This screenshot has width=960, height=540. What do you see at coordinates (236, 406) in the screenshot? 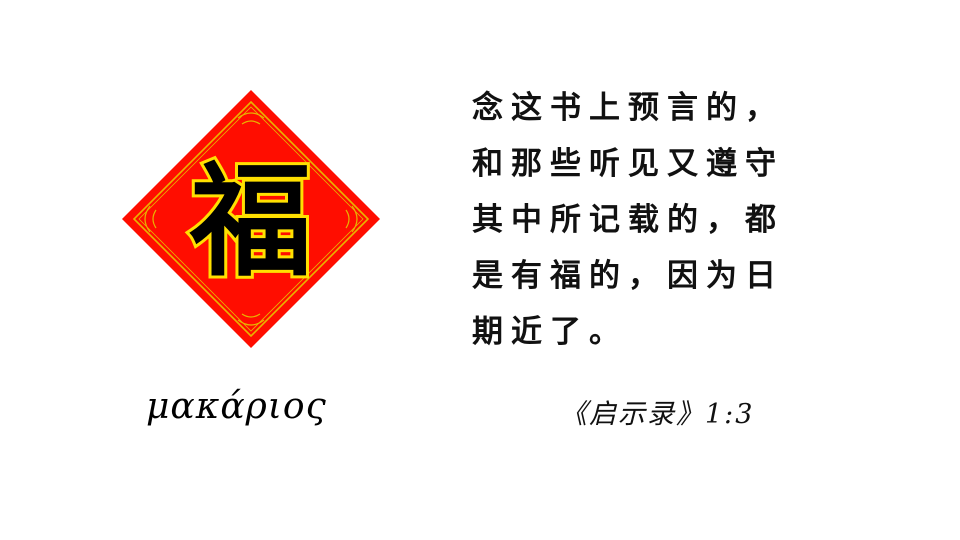
I see `greek-word: μακάριος` at bounding box center [236, 406].